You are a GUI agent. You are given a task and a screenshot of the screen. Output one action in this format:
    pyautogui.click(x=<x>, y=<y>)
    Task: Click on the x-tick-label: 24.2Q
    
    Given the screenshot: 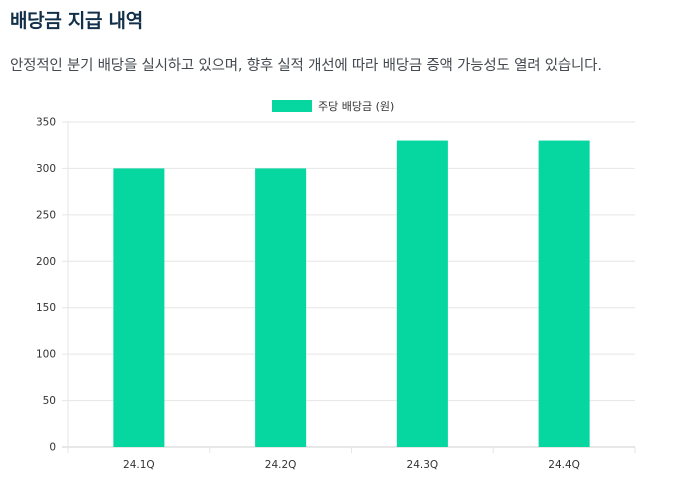 What is the action you would take?
    pyautogui.click(x=281, y=465)
    